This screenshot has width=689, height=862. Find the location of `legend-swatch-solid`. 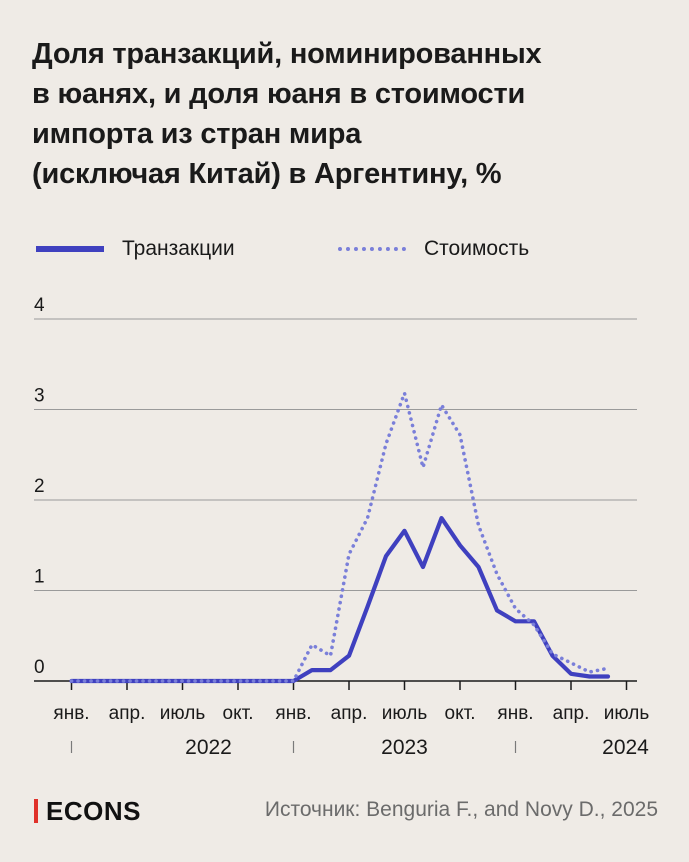

legend-swatch-solid is located at coordinates (70, 249).